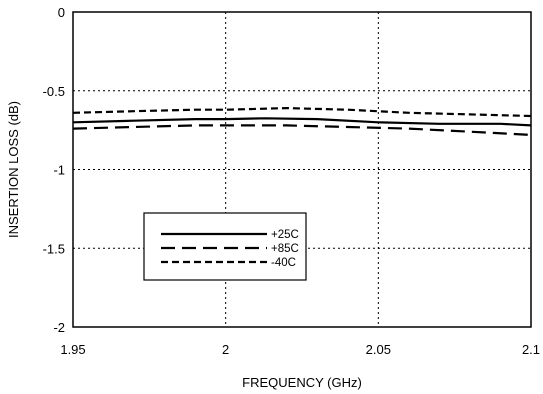 This screenshot has height=394, width=543. What do you see at coordinates (283, 263) in the screenshot?
I see `legend-label-minus40c: -40C` at bounding box center [283, 263].